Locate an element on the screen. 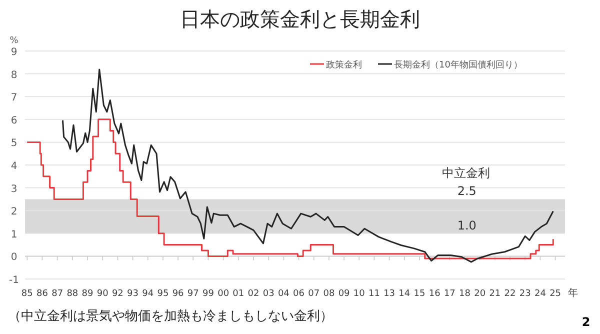 The width and height of the screenshot is (600, 334). x-tick-label: 18 is located at coordinates (465, 294).